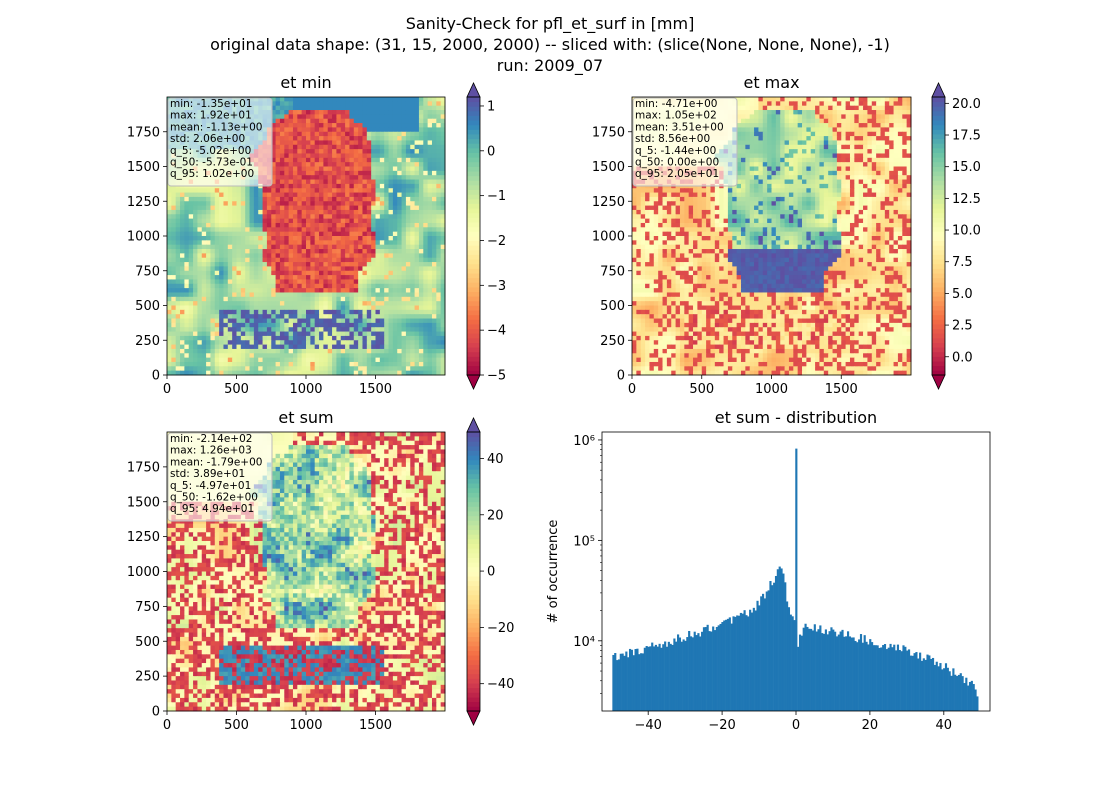  What do you see at coordinates (473, 239) in the screenshot?
I see `colorbar-segment` at bounding box center [473, 239].